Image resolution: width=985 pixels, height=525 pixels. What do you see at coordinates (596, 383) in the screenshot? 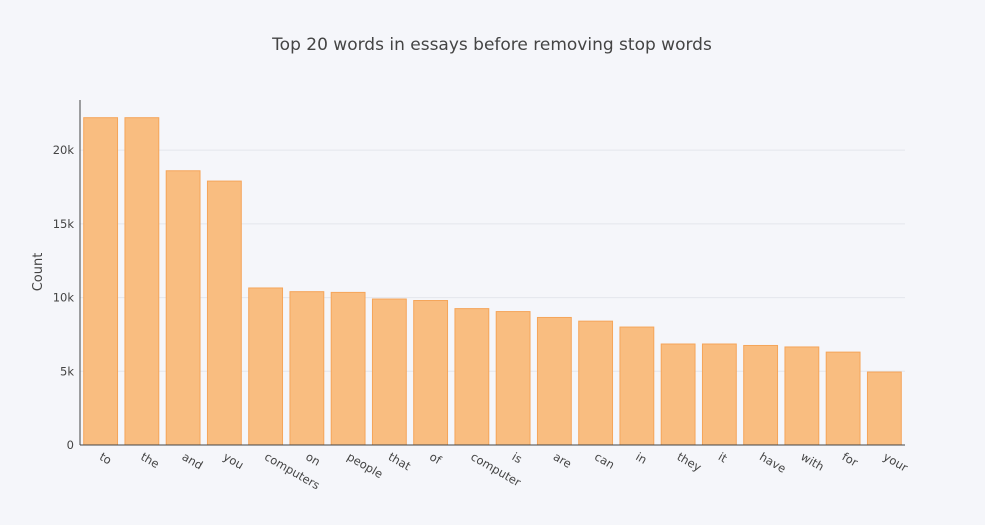
I see `bar-can` at bounding box center [596, 383].